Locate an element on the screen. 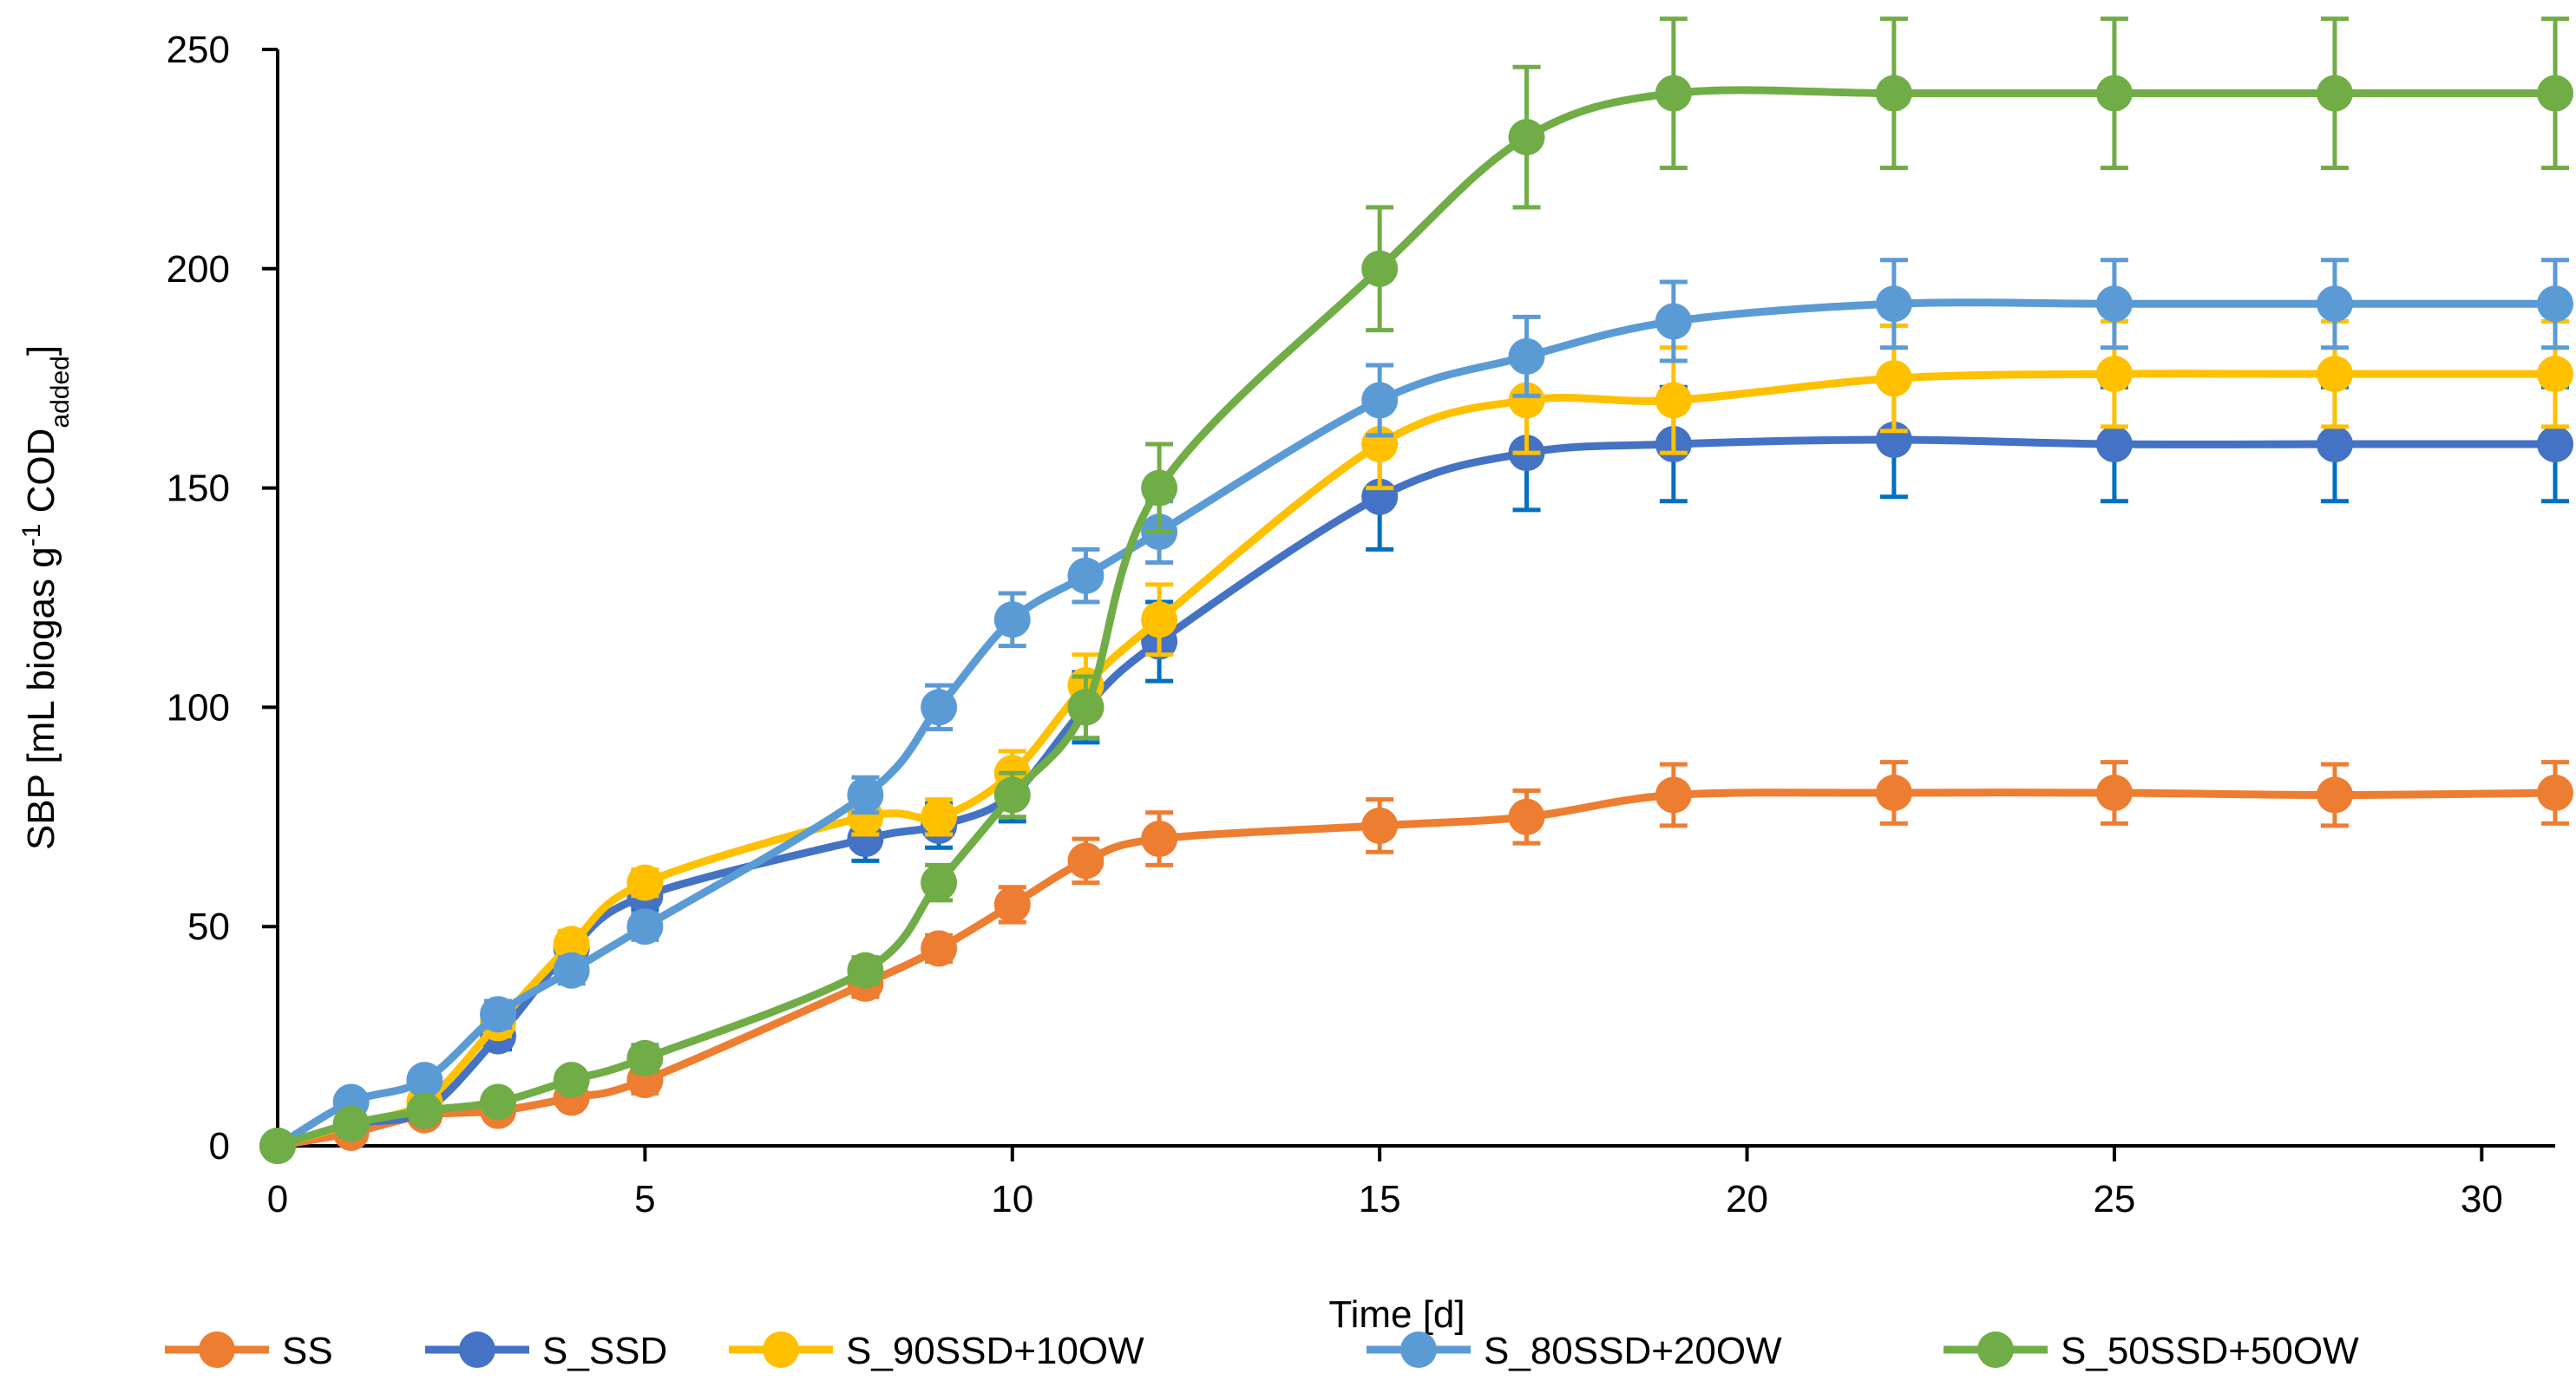  x-tick-label: 25 is located at coordinates (2114, 1199).